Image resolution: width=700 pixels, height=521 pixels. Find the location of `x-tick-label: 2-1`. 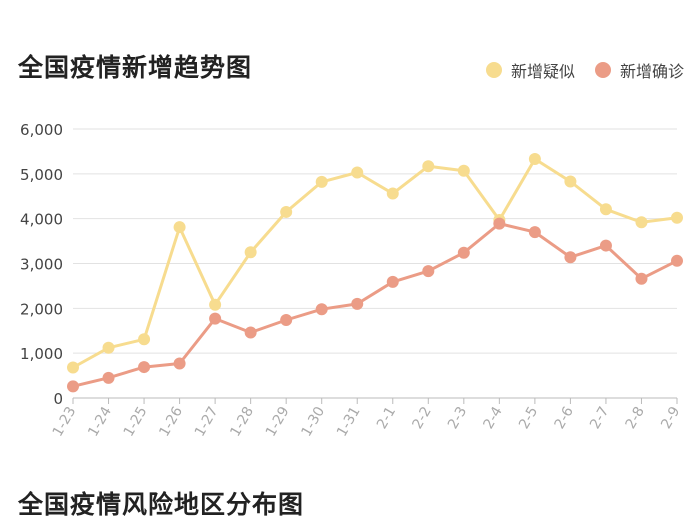

x-tick-label: 2-1 is located at coordinates (386, 418).